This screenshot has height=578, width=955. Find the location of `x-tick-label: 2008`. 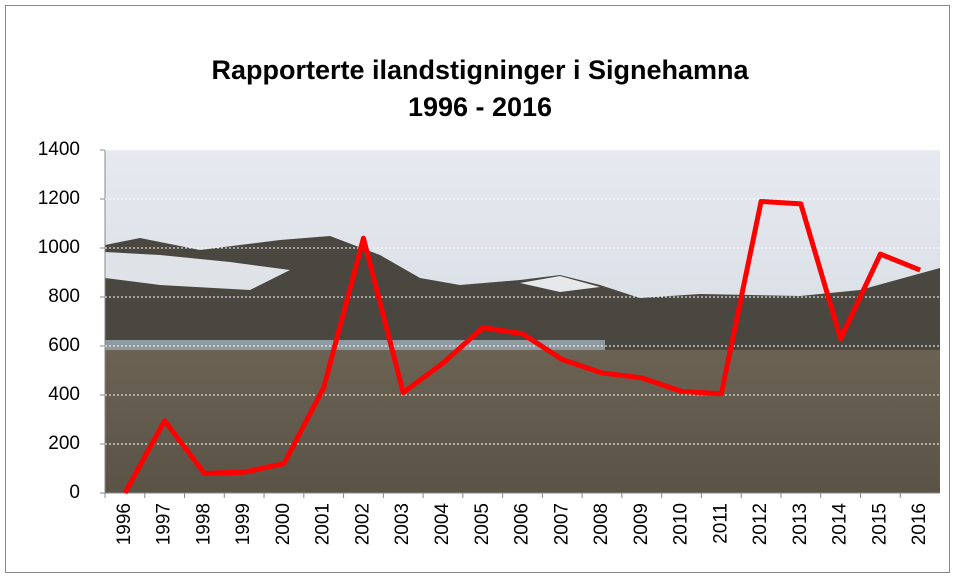

x-tick-label: 2008 is located at coordinates (601, 524).